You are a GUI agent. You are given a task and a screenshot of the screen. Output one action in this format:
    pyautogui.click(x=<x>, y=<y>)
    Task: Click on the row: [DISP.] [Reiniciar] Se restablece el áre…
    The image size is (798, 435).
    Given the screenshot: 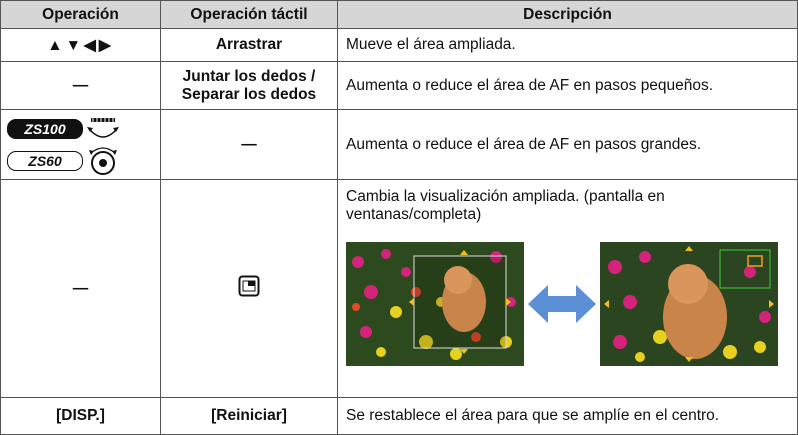 What is the action you would take?
    pyautogui.click(x=399, y=416)
    